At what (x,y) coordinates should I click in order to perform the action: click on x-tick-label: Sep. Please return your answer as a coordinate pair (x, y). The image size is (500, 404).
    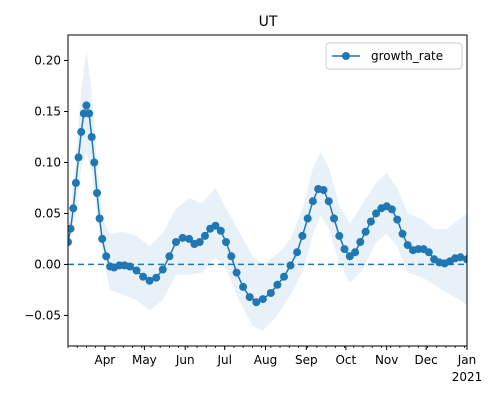
    Looking at the image, I should click on (306, 360).